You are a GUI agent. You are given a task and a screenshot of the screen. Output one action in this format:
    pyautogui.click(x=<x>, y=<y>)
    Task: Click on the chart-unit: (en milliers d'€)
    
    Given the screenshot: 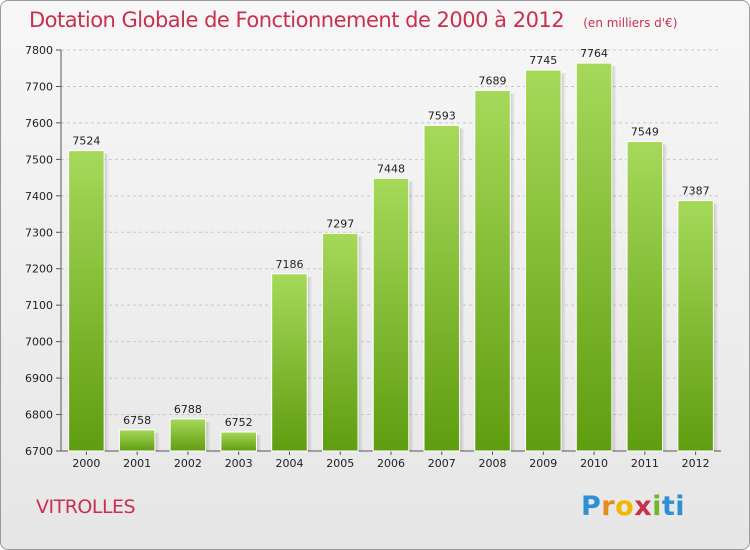 What is the action you would take?
    pyautogui.click(x=630, y=23)
    